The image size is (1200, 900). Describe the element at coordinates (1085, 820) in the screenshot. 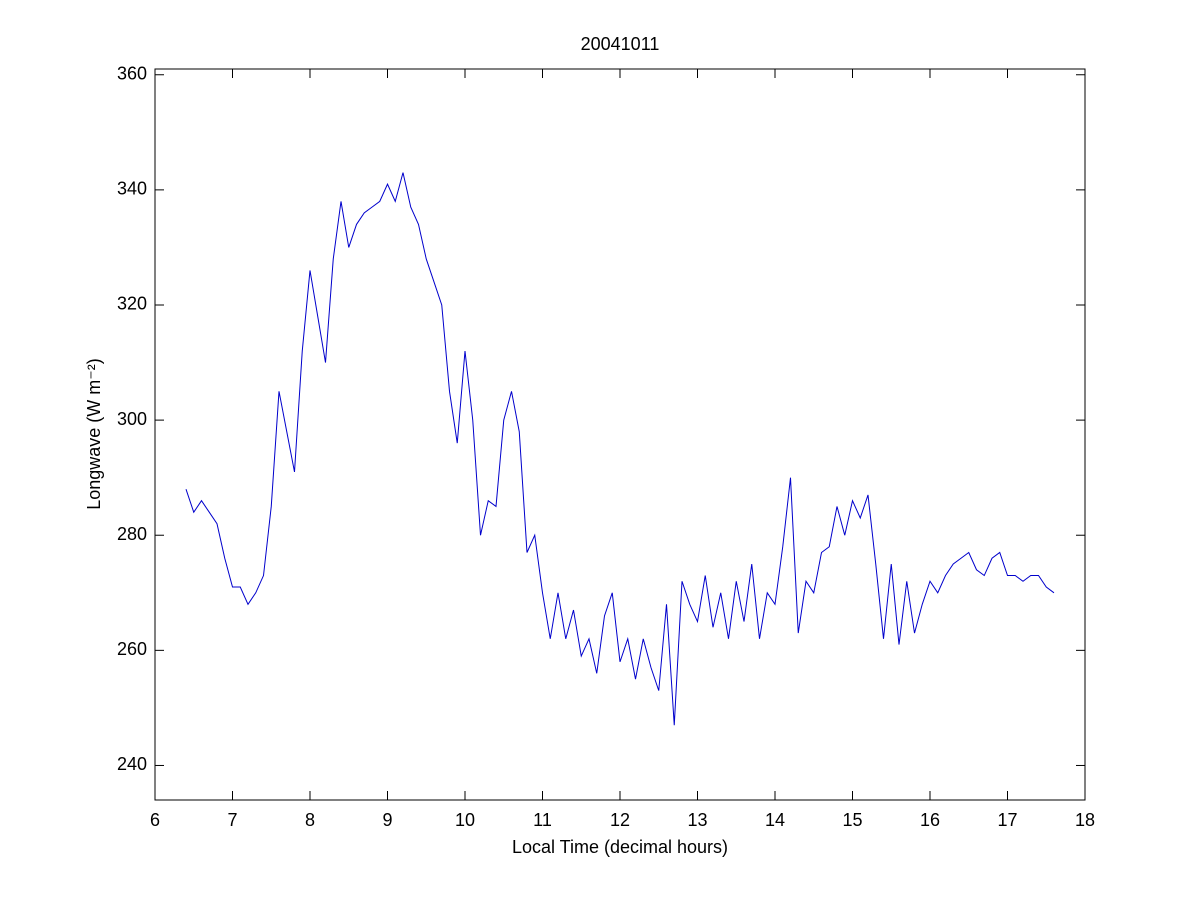

I see `x-tick-label: 18` at that location.